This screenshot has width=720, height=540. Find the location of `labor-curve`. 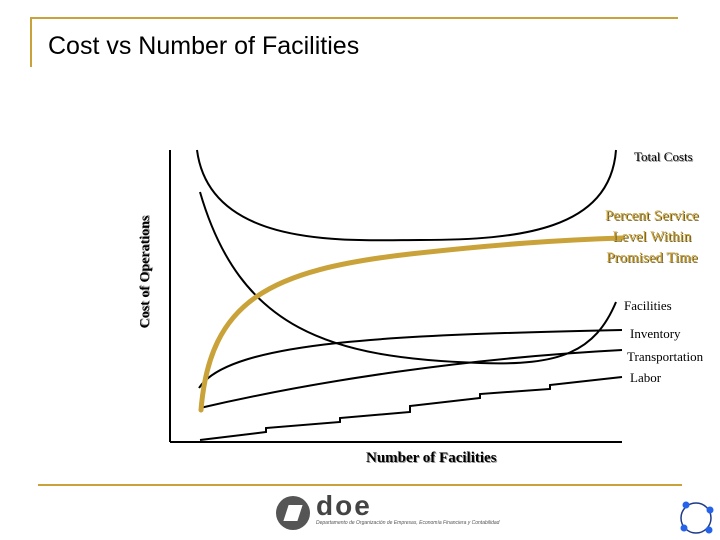

labor-curve is located at coordinates (411, 408).